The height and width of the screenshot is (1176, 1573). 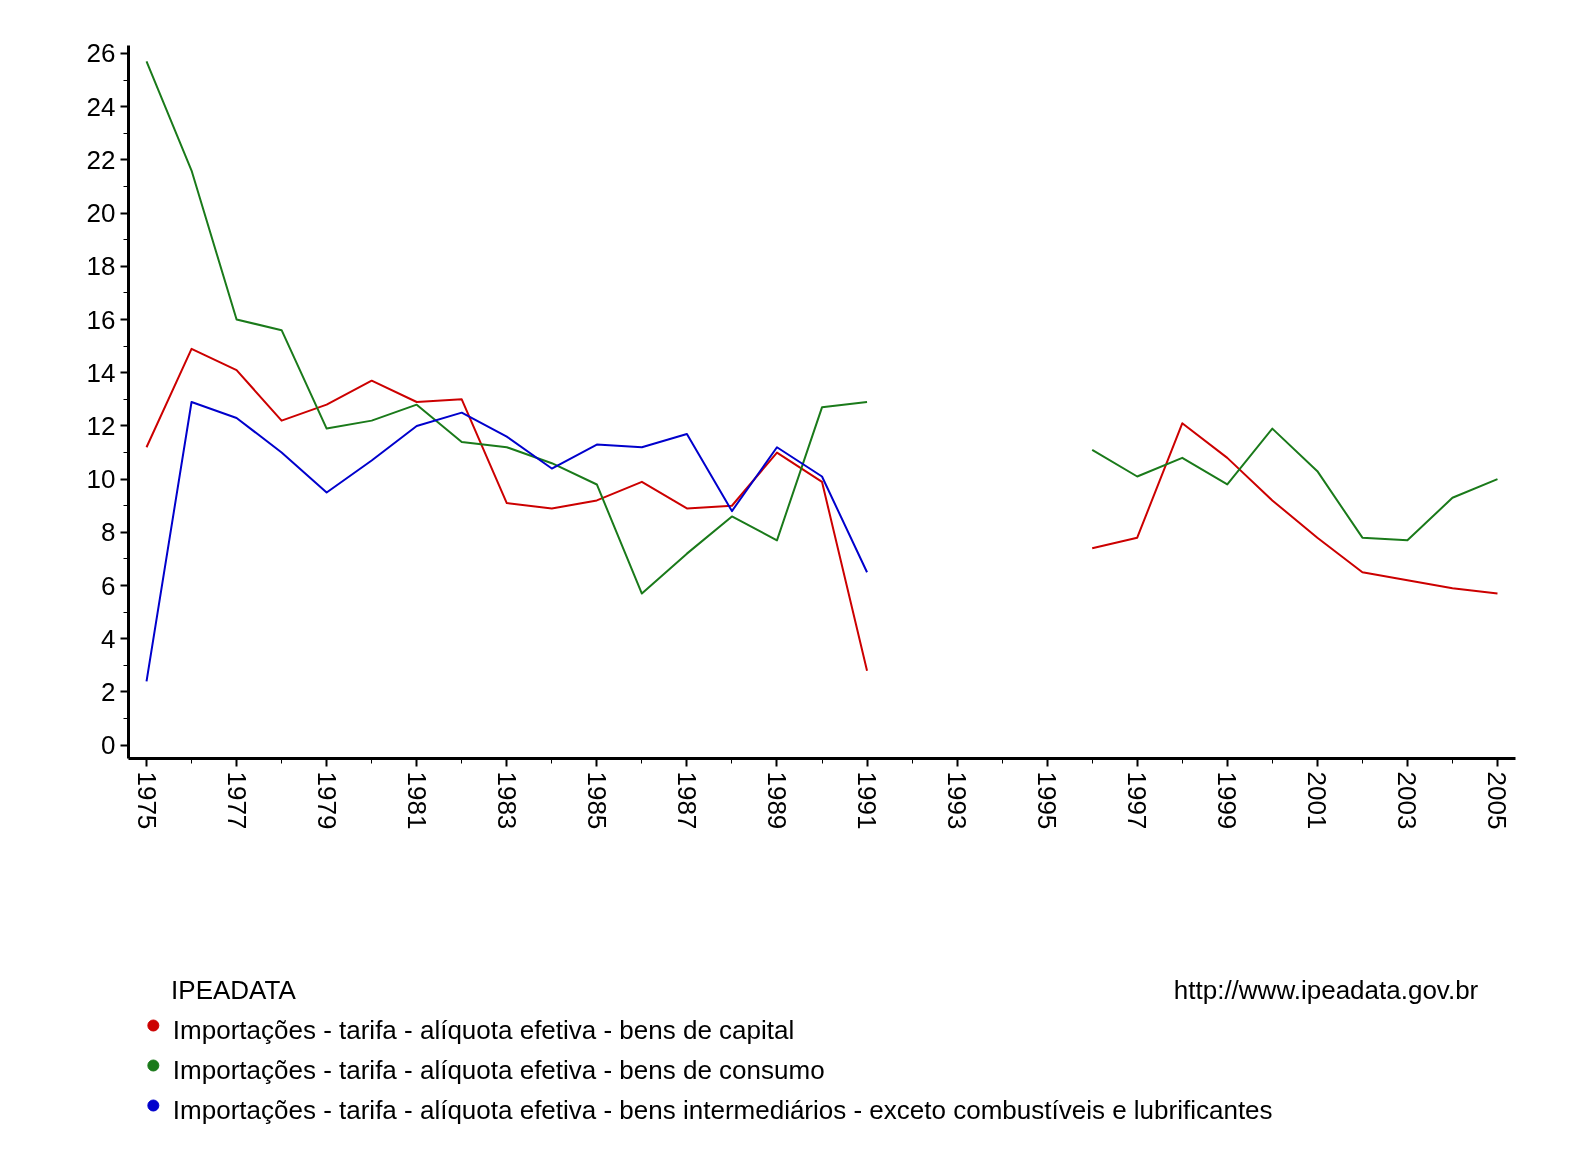 I want to click on x-tick-label: 2001, so click(x=1317, y=800).